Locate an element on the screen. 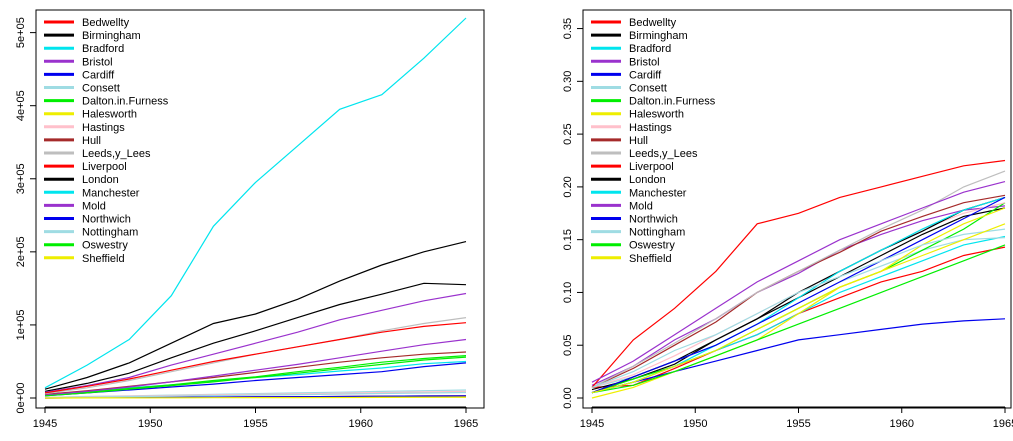  y-tick-label: 0.00 is located at coordinates (568, 397).